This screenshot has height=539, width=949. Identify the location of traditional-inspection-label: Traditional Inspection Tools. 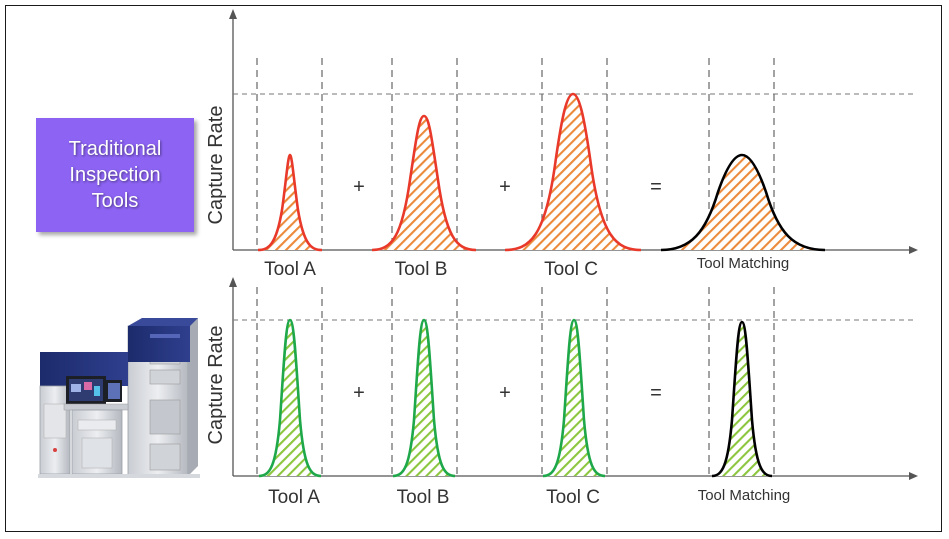
(115, 175).